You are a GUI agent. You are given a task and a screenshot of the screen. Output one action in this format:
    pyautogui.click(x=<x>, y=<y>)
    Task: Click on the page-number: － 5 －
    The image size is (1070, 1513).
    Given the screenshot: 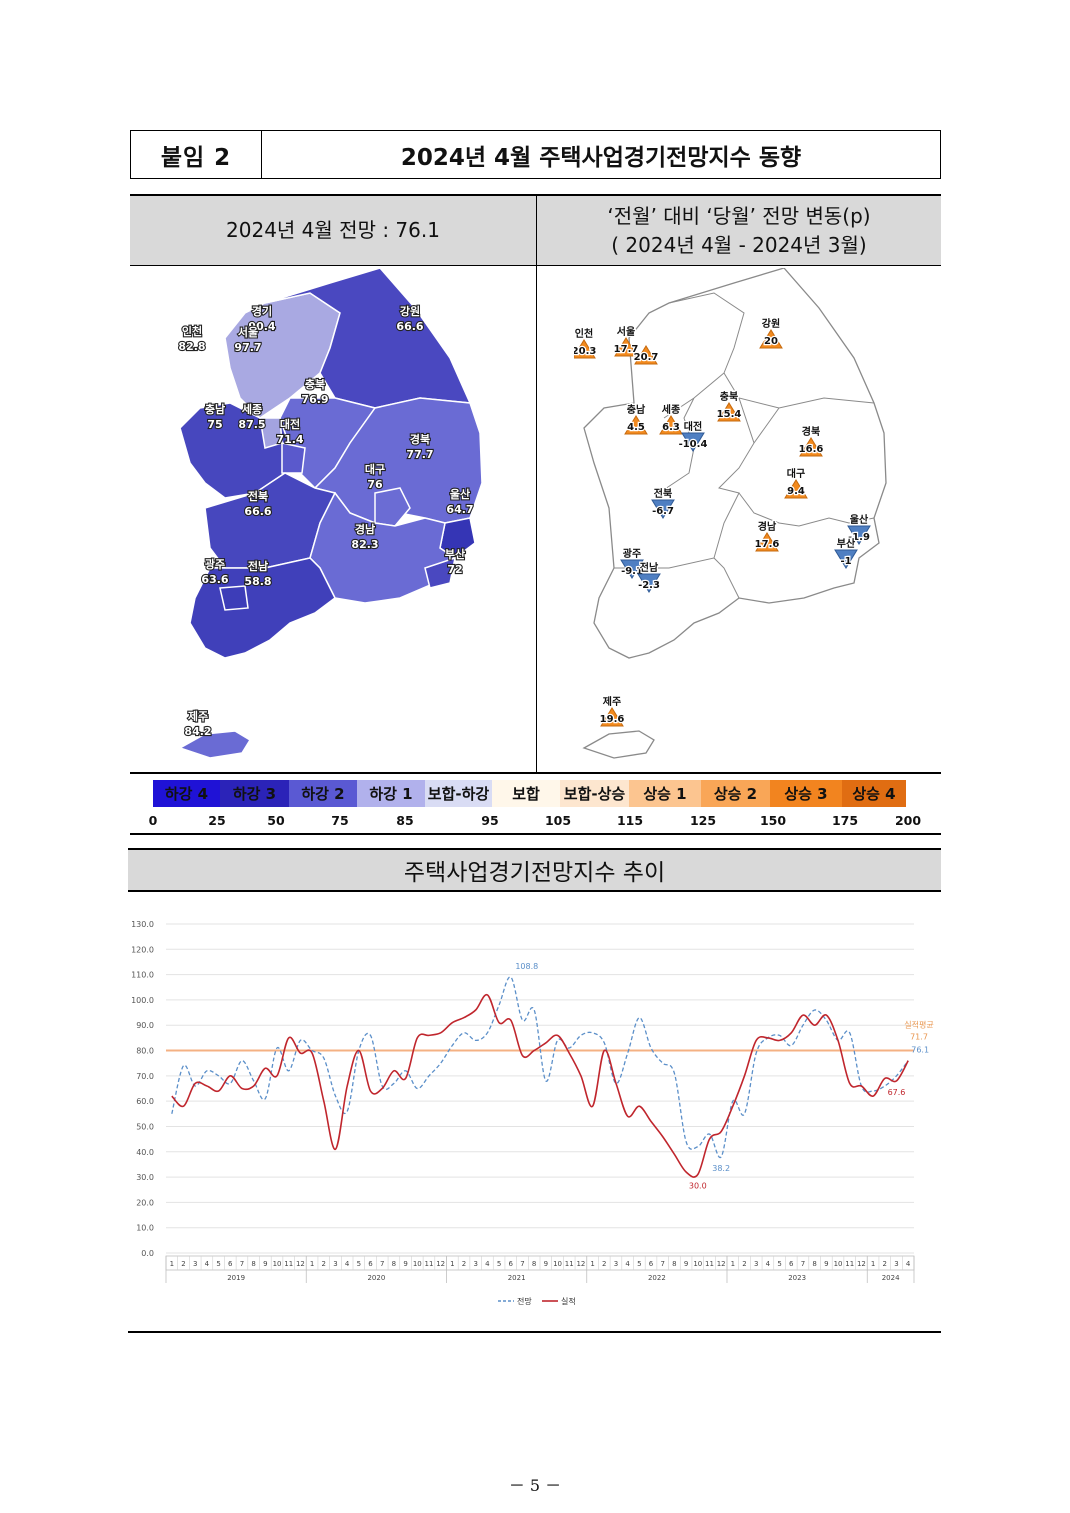 What is the action you would take?
    pyautogui.click(x=535, y=1485)
    